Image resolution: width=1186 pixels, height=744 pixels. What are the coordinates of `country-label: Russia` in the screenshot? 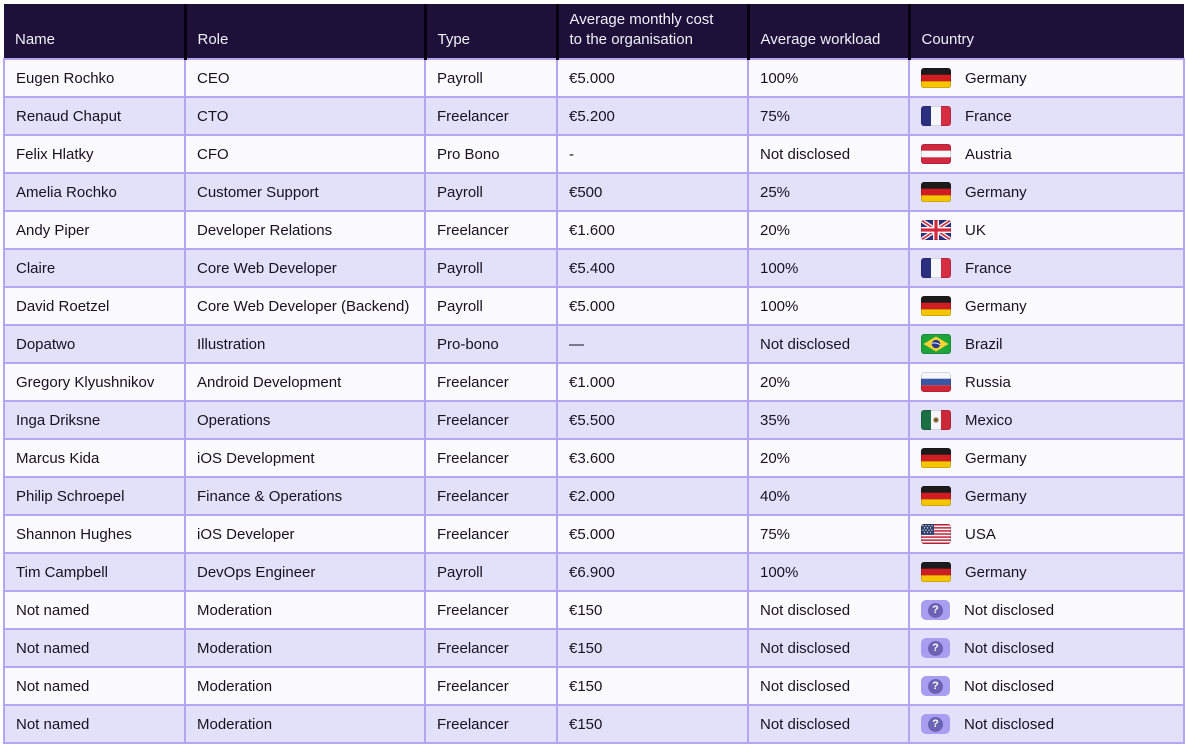 It's located at (988, 382).